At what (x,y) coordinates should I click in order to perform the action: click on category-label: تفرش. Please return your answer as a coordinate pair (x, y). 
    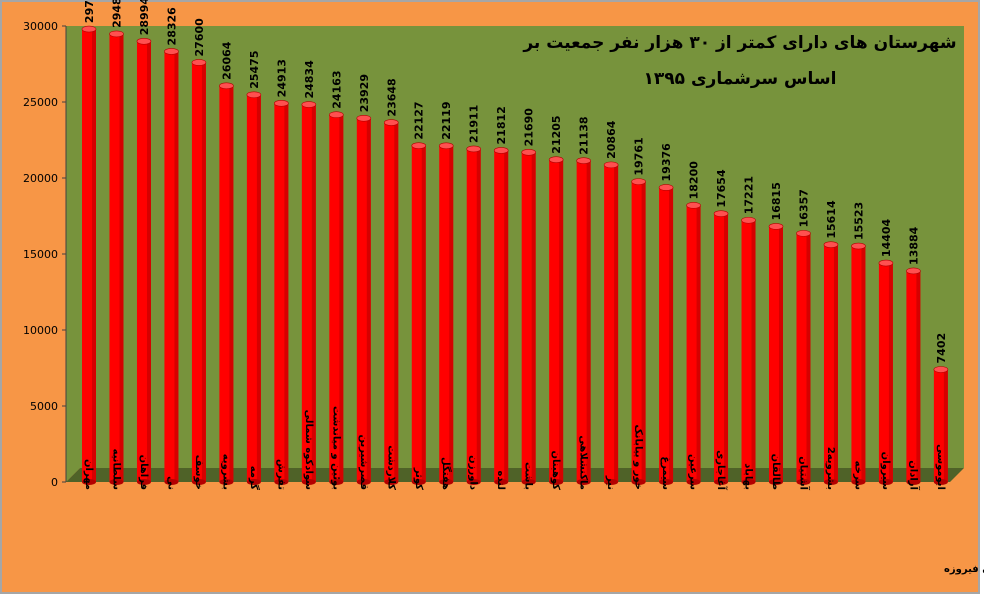
    Looking at the image, I should click on (280, 474).